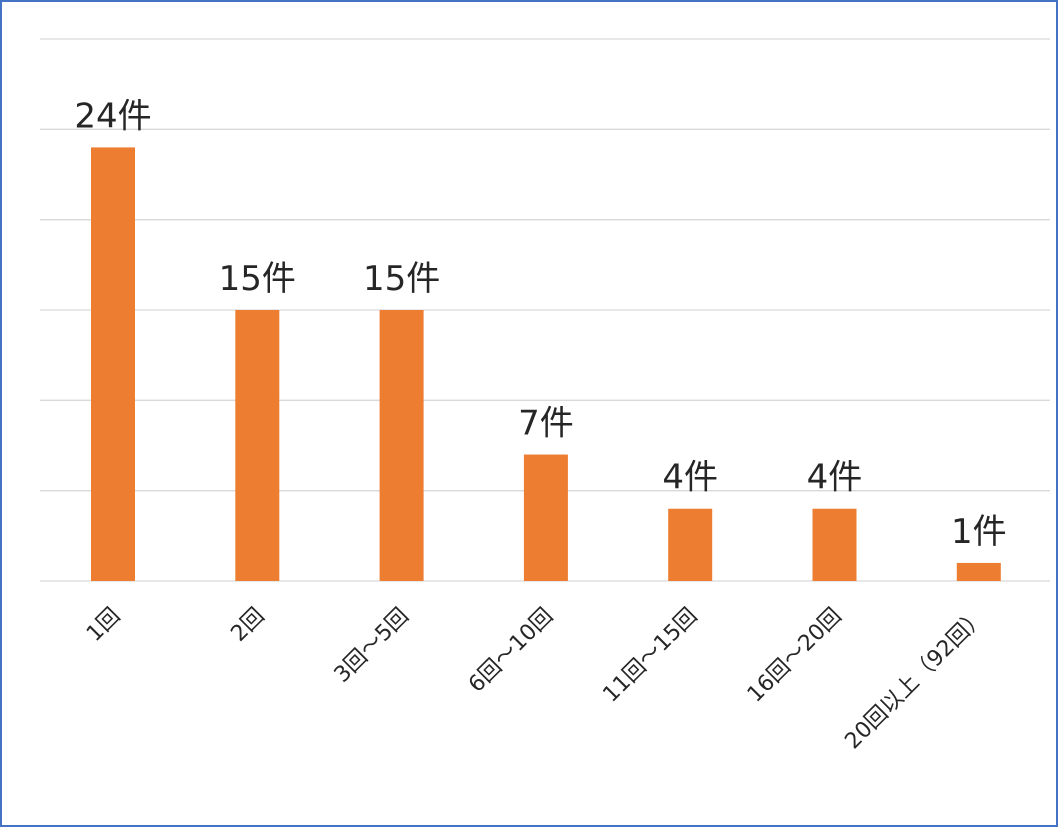 This screenshot has width=1058, height=827. What do you see at coordinates (511, 651) in the screenshot?
I see `category-label-4: 6回～10回` at bounding box center [511, 651].